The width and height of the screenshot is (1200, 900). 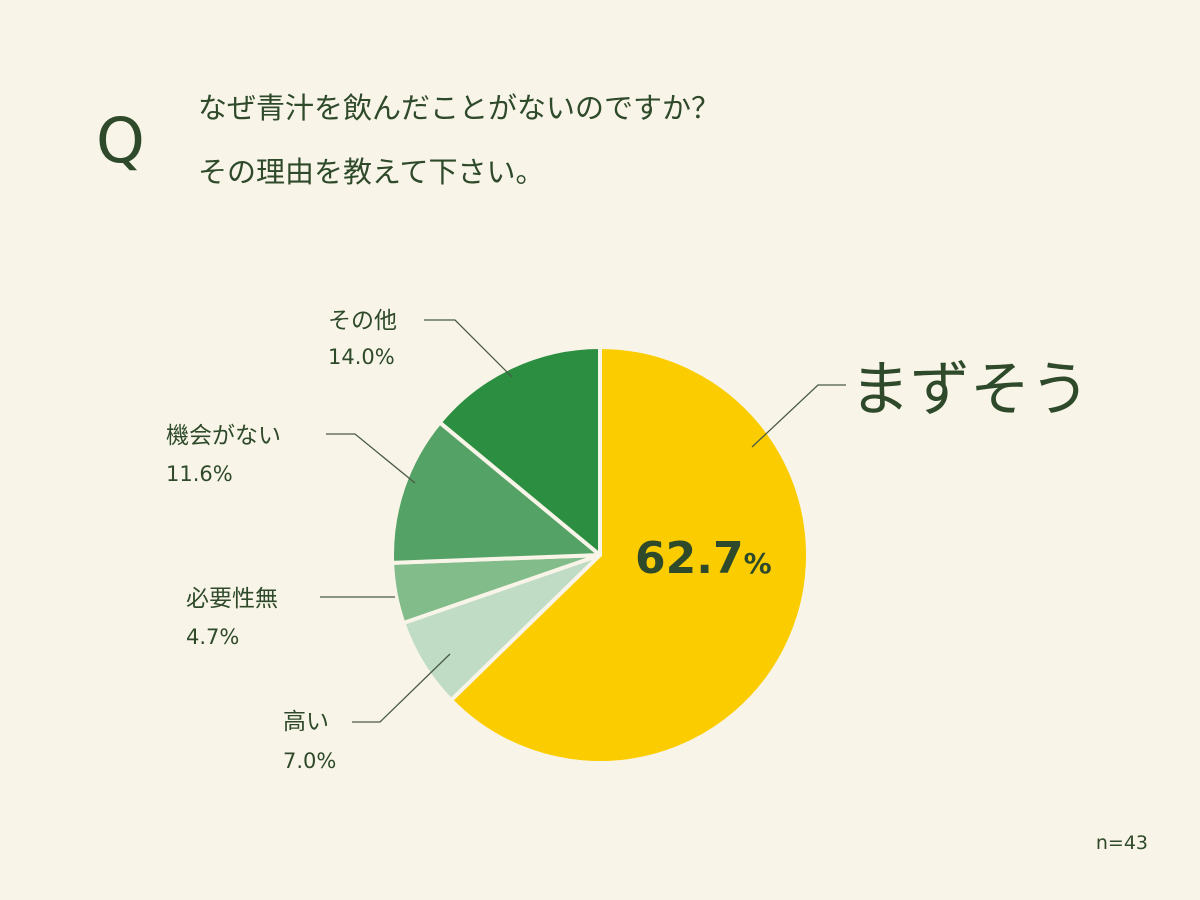 What do you see at coordinates (371, 172) in the screenshot?
I see `question-line-2: その理由を教えて下さい。` at bounding box center [371, 172].